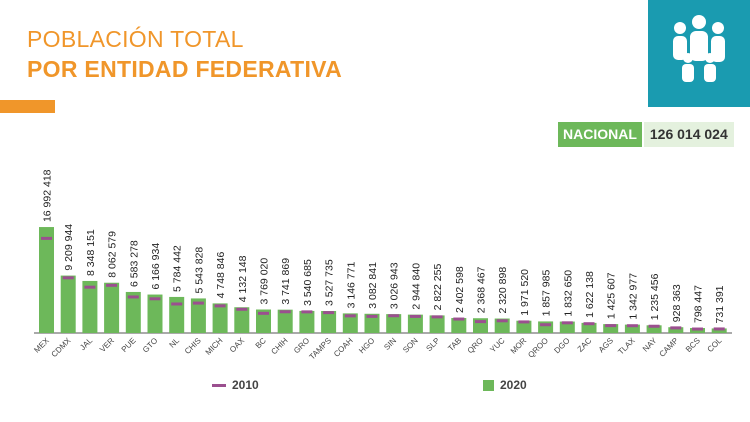 This screenshot has height=422, width=750. What do you see at coordinates (715, 345) in the screenshot?
I see `category-label-COL: COL` at bounding box center [715, 345].